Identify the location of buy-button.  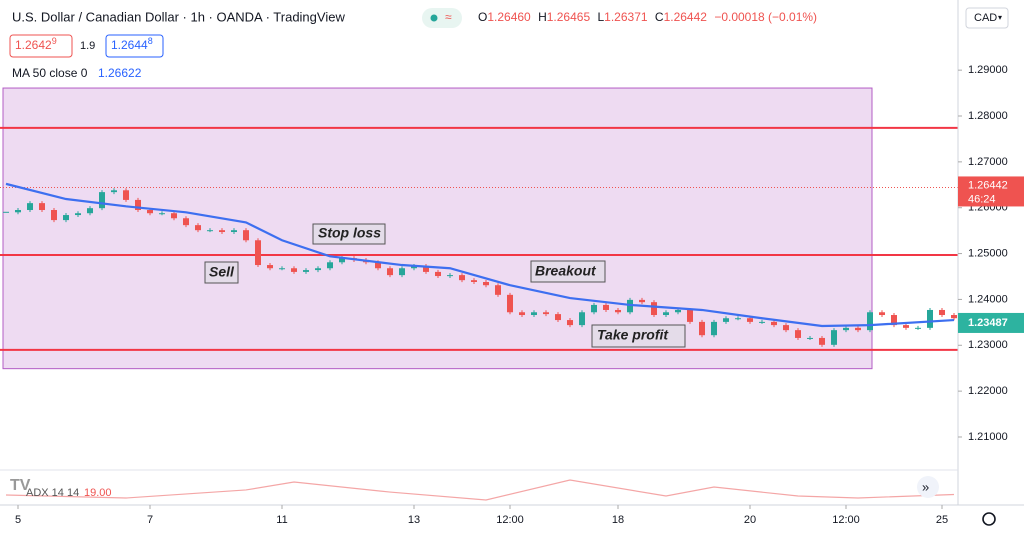
(134, 46).